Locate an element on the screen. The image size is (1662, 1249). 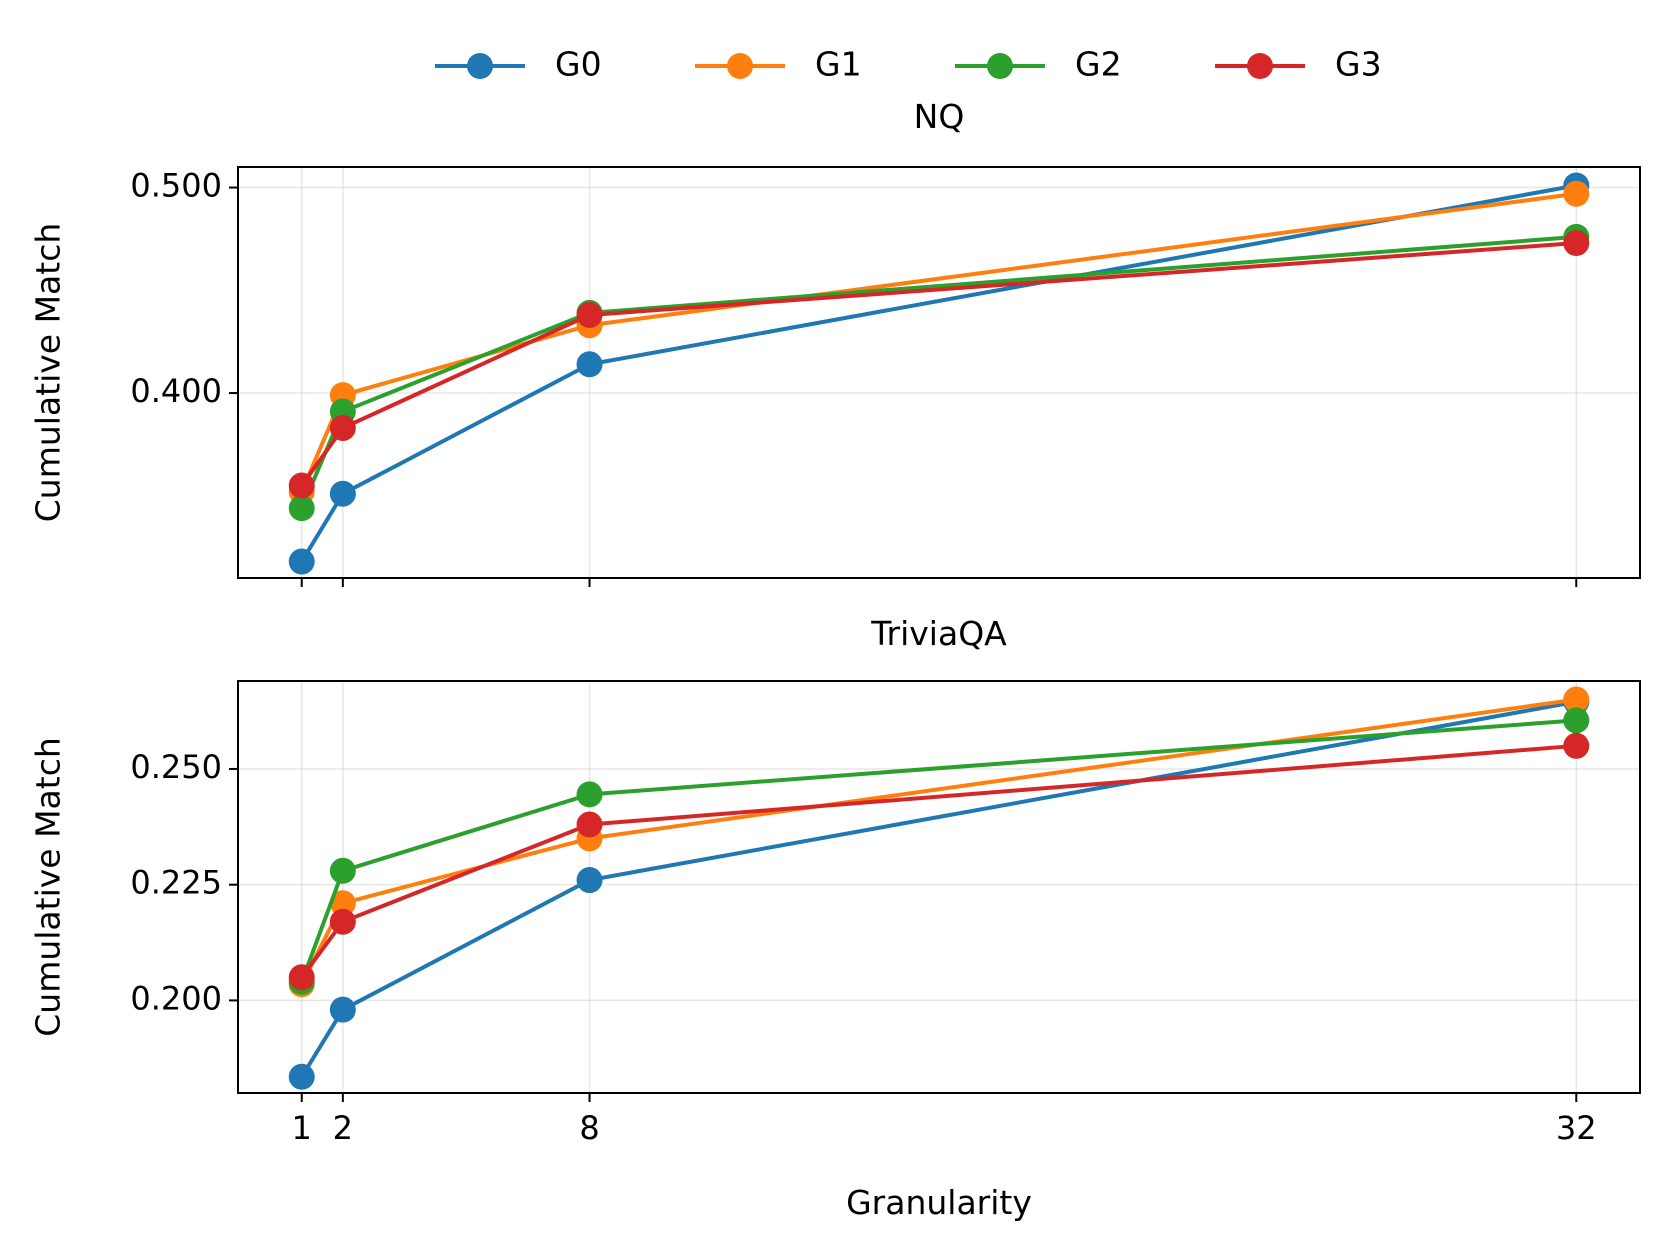
y-tick-label-nq: 0.400 is located at coordinates (176, 391).